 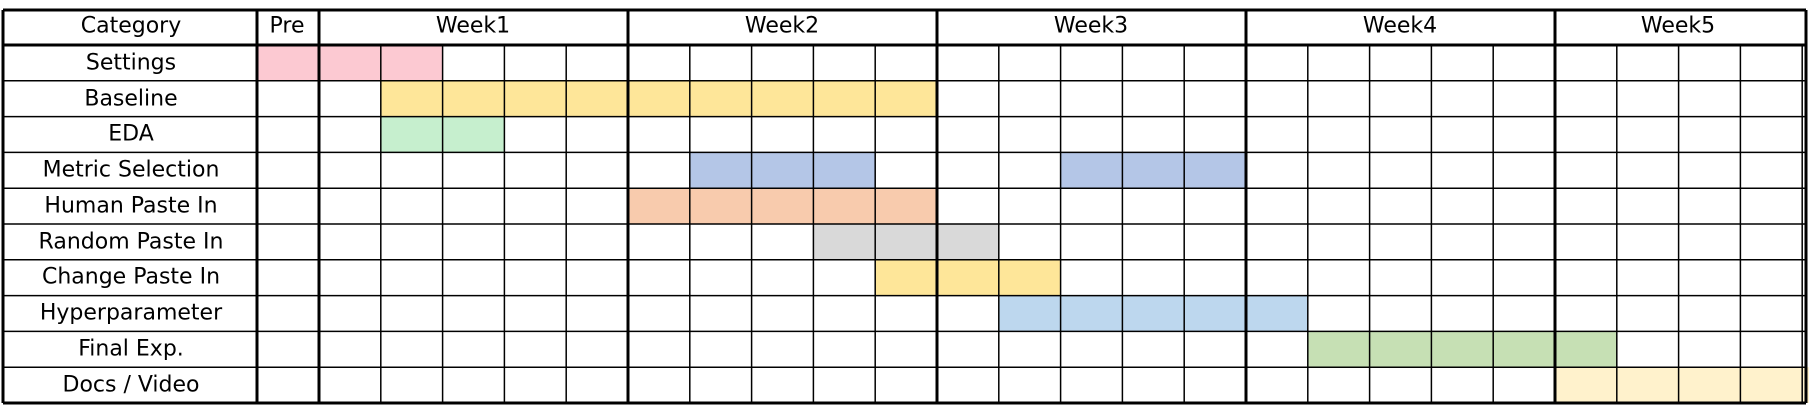 I want to click on row-label-eda: EDA, so click(x=131, y=134).